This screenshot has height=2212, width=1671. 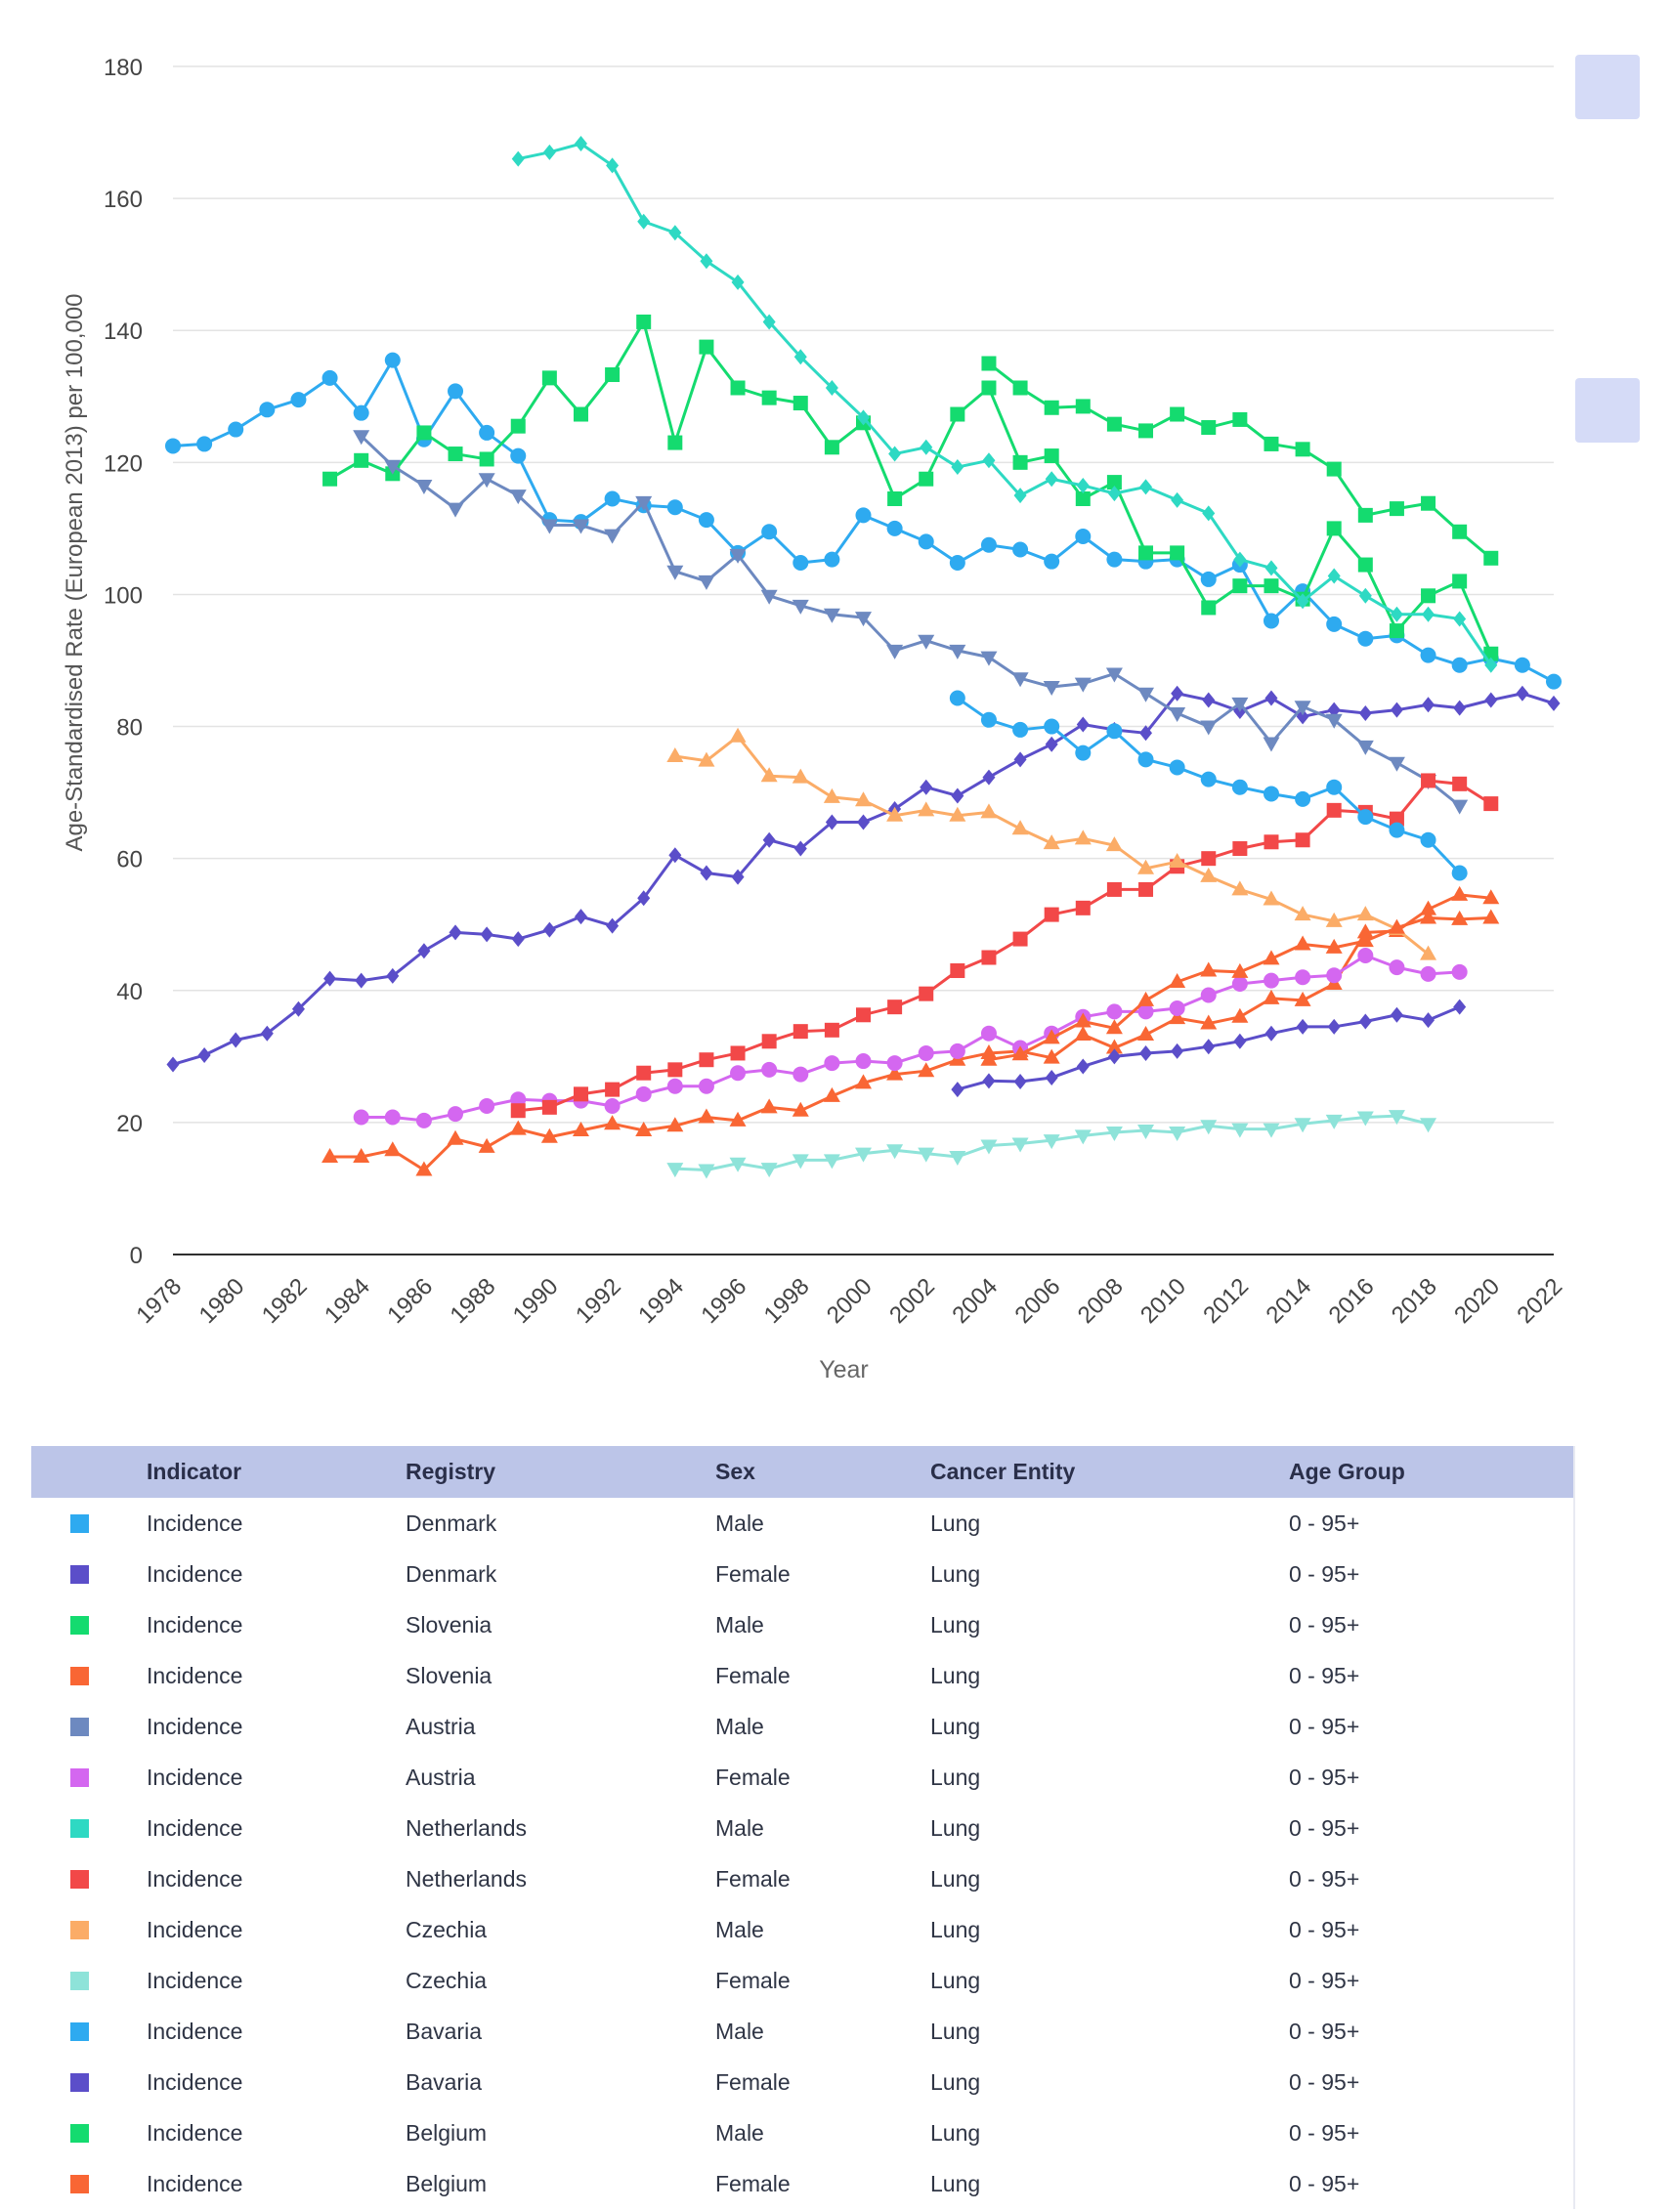 What do you see at coordinates (753, 1980) in the screenshot?
I see `cell-sex: Female` at bounding box center [753, 1980].